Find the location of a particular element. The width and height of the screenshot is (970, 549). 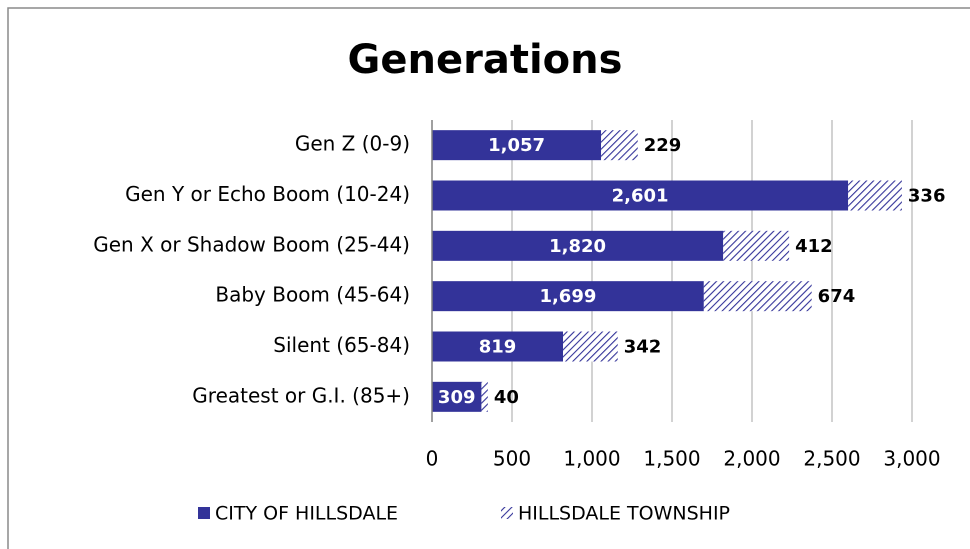

data-label: 1,699 is located at coordinates (567, 296).